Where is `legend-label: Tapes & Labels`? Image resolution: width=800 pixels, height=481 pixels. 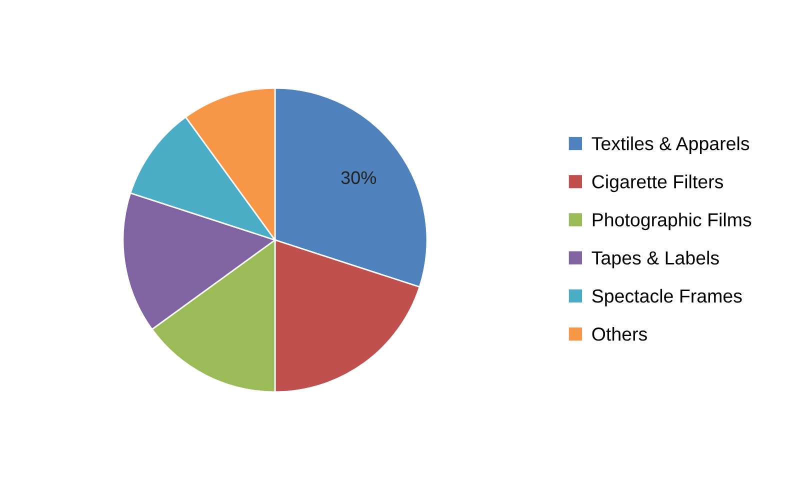
legend-label: Tapes & Labels is located at coordinates (655, 259).